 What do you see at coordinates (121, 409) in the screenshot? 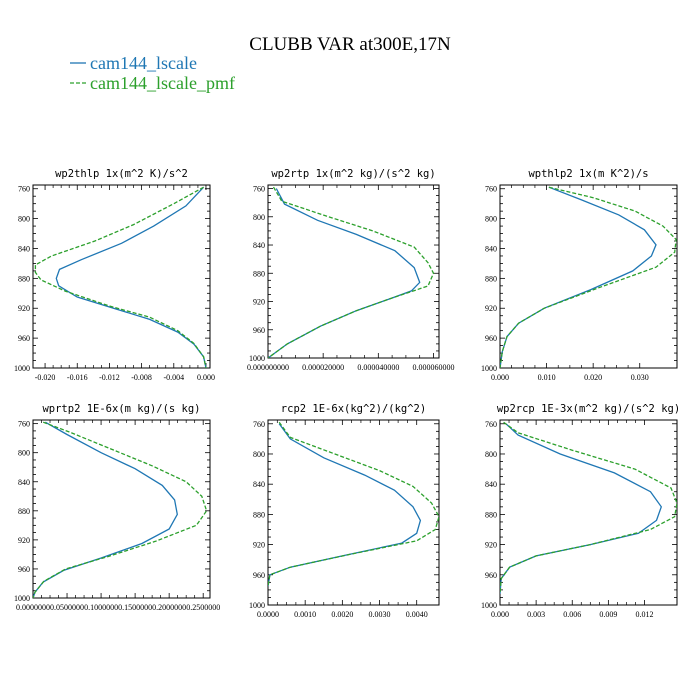
I see `panel-title: wprtp2 1E-6x(m kg)/(s kg)` at bounding box center [121, 409].